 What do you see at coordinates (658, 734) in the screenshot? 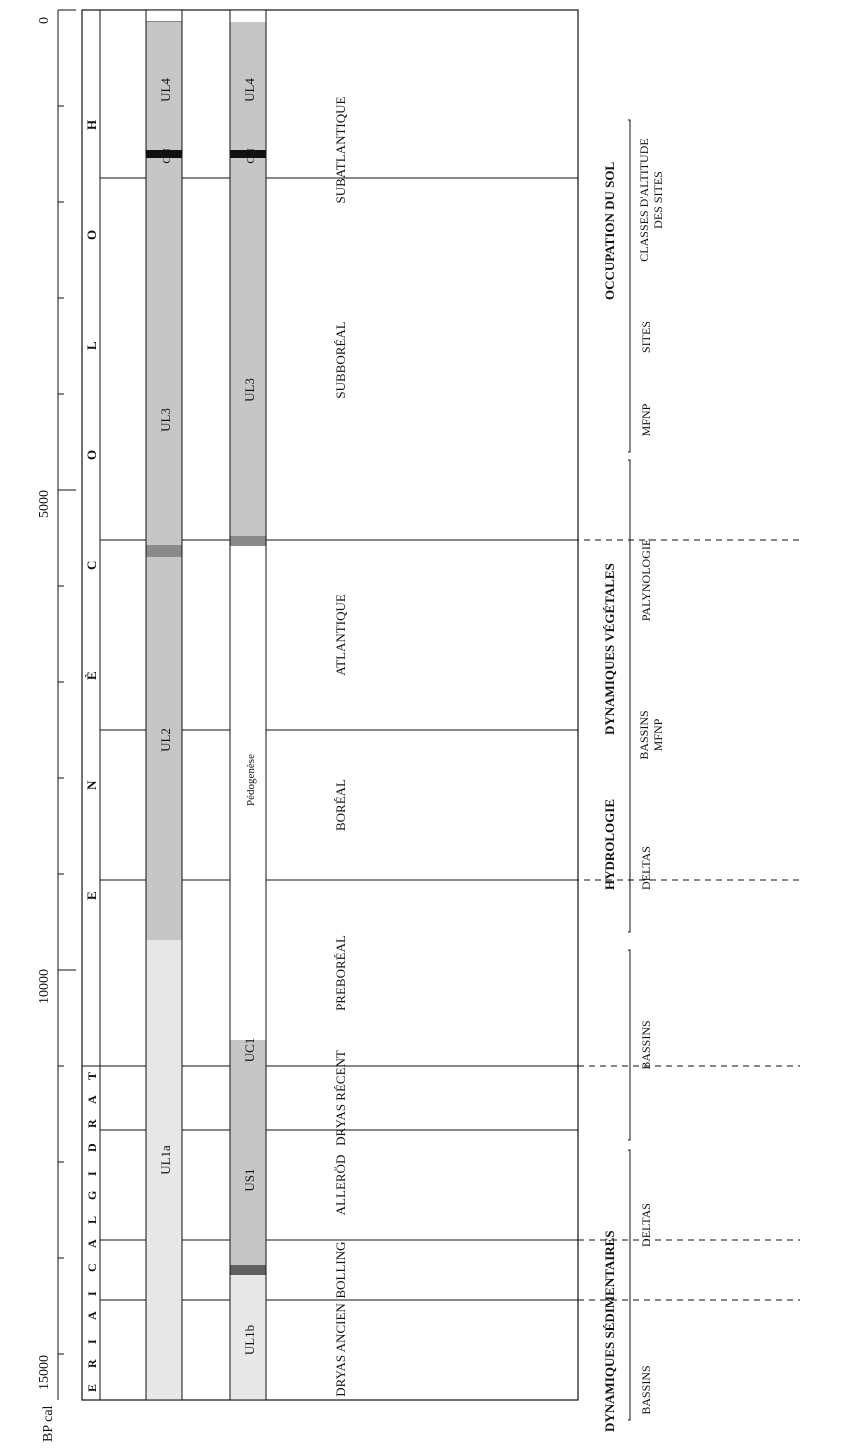
I see `col-header-mfnp-bassins-2: MFNP` at bounding box center [658, 734].